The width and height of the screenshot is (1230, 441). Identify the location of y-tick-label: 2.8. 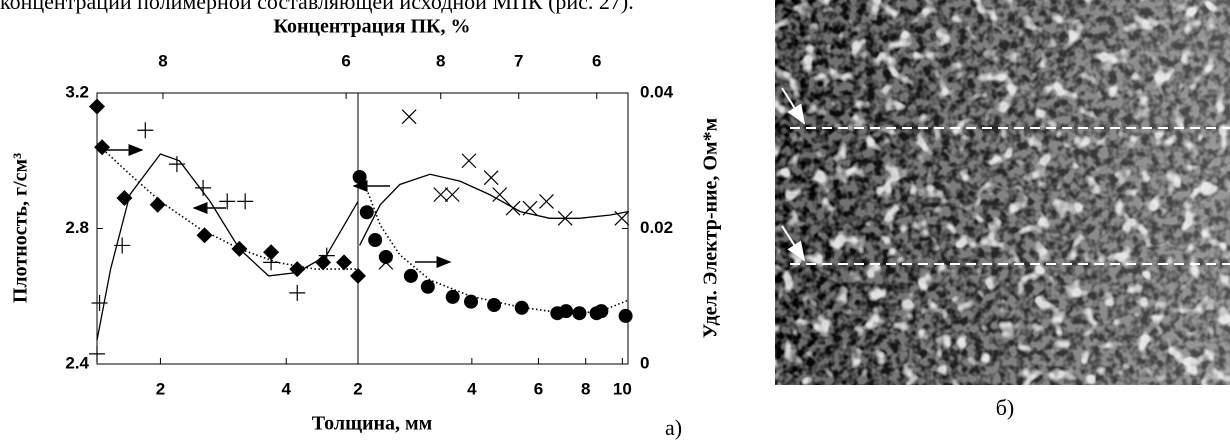
(77, 227).